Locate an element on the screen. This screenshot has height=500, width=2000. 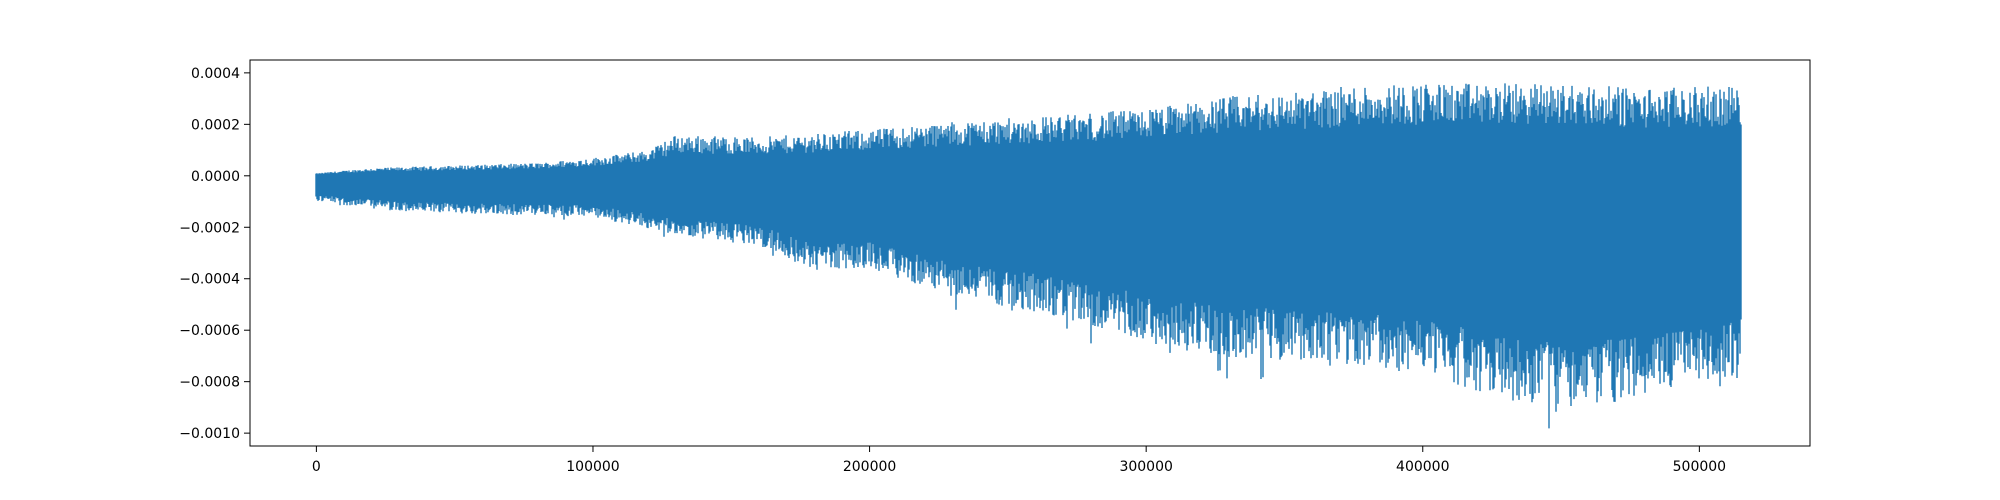
y-tick-label: −0.0002 is located at coordinates (209, 228).